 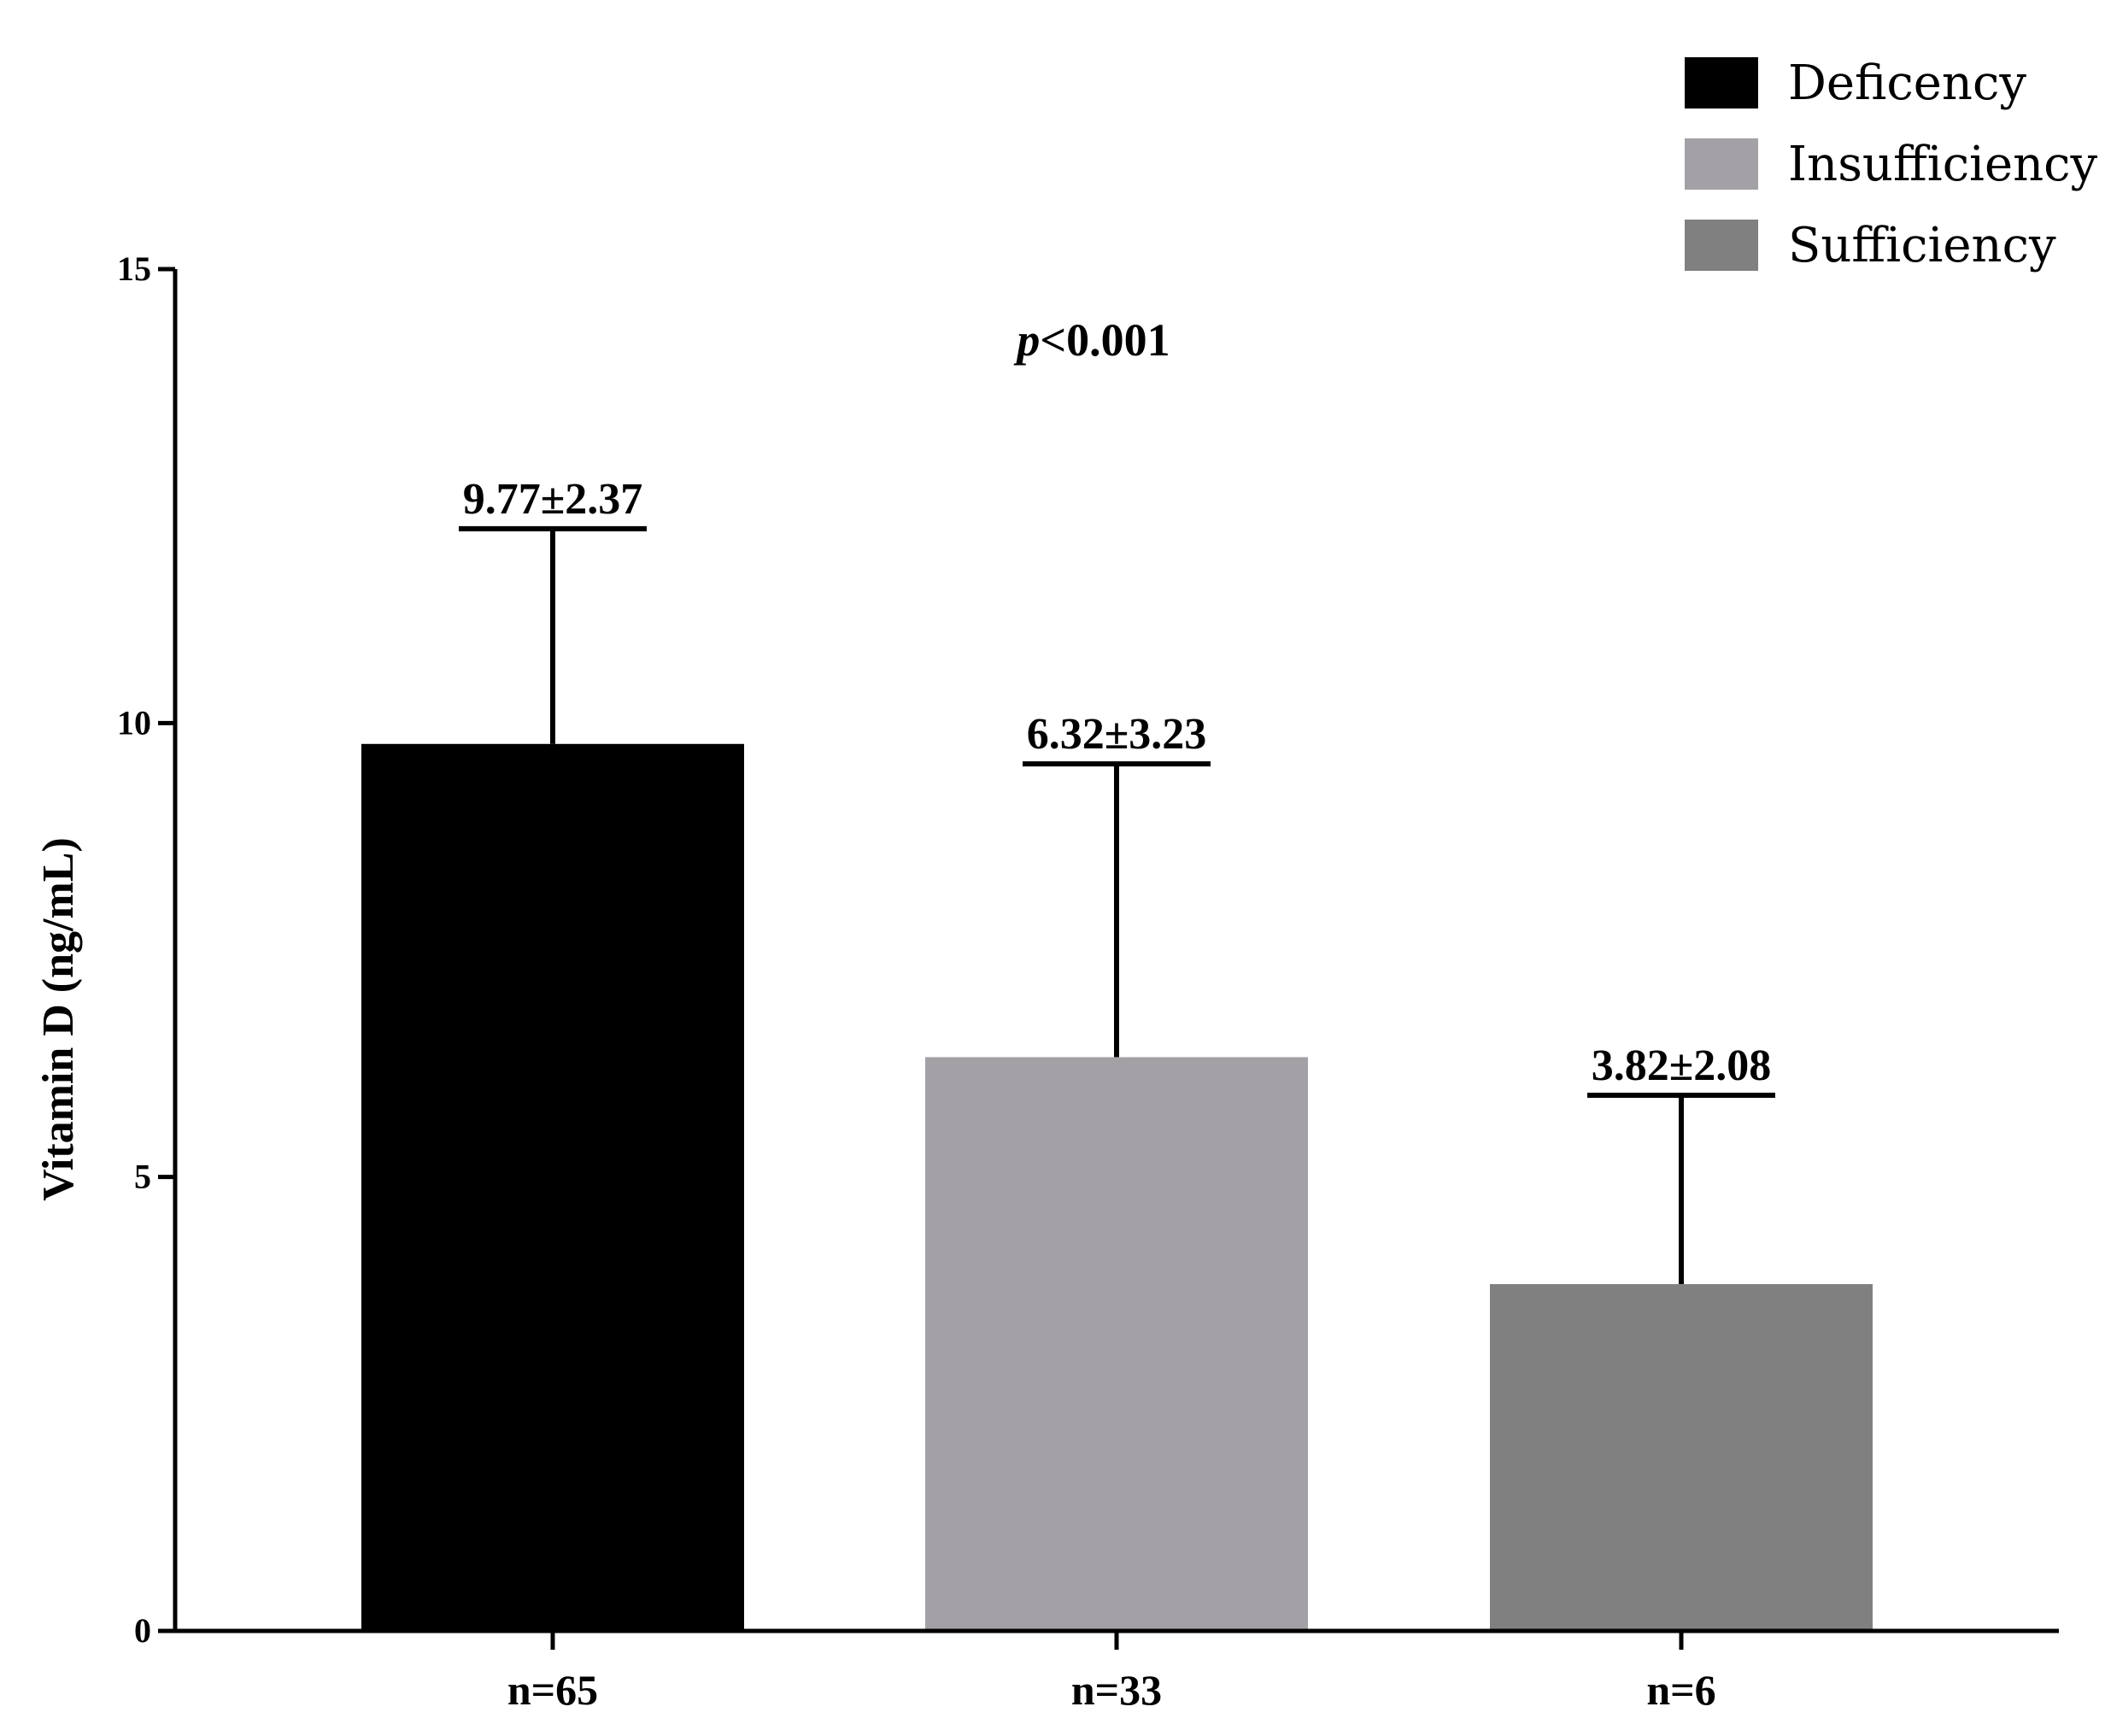 I want to click on p-value-threshold: <0.001, so click(x=1105, y=340).